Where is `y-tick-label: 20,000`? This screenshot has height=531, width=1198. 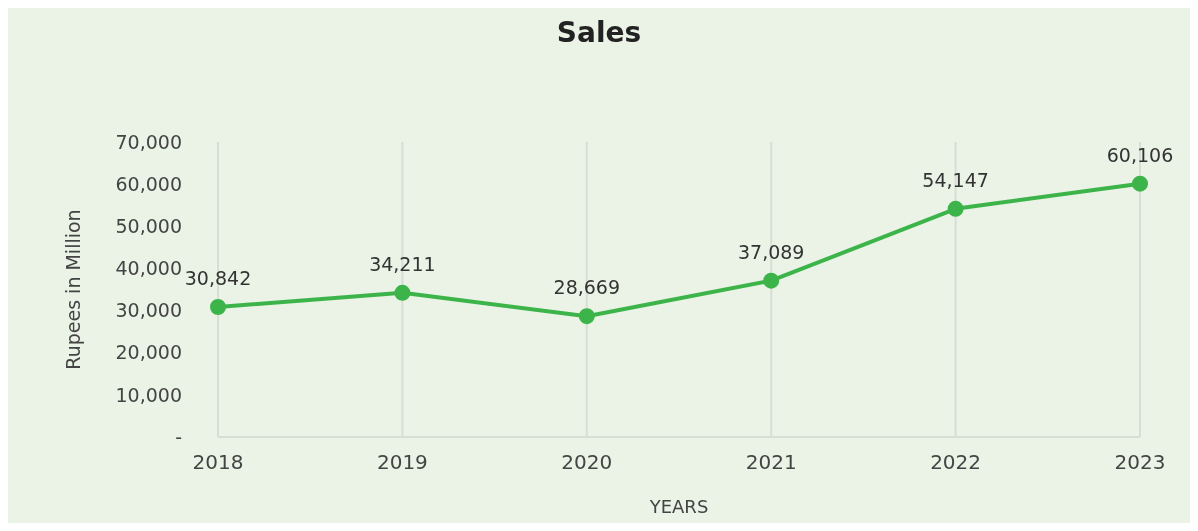
y-tick-label: 20,000 is located at coordinates (148, 352).